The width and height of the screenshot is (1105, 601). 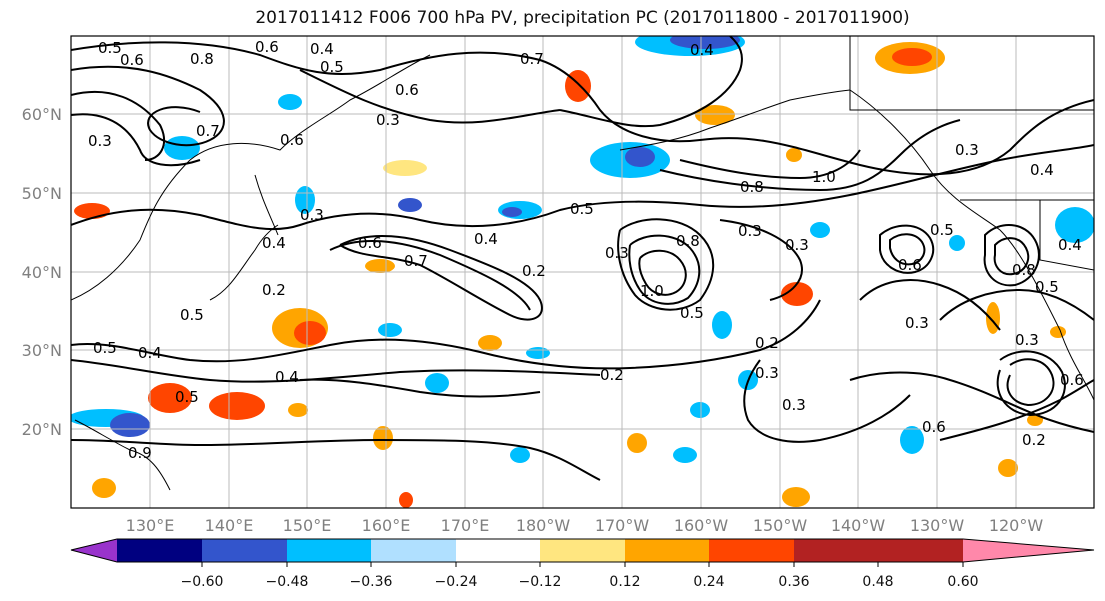 I want to click on colorbar-tick-label: −0.24, so click(x=456, y=582).